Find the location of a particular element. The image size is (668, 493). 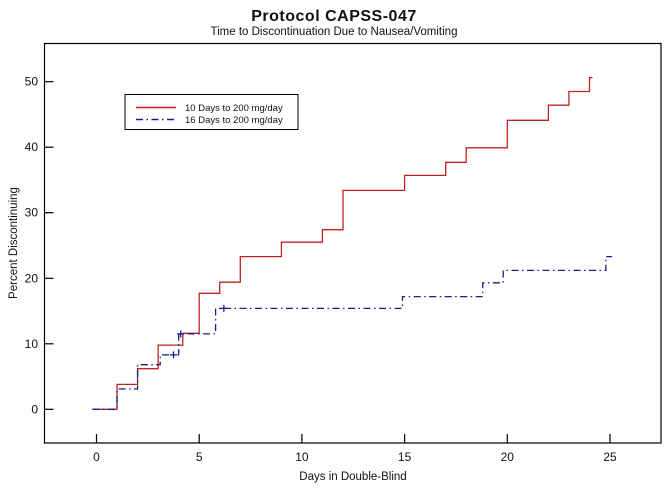

x-axis-ticks is located at coordinates (353, 438).